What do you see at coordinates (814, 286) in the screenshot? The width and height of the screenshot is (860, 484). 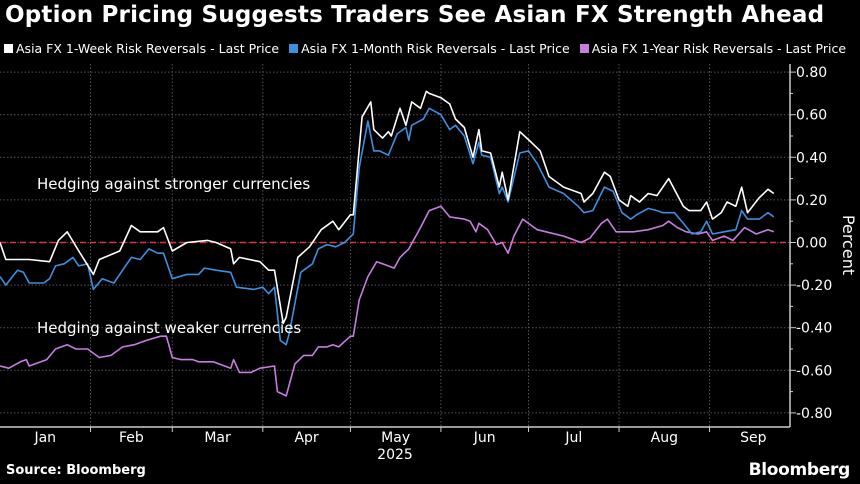 I see `y-tick-label: -0.20` at bounding box center [814, 286].